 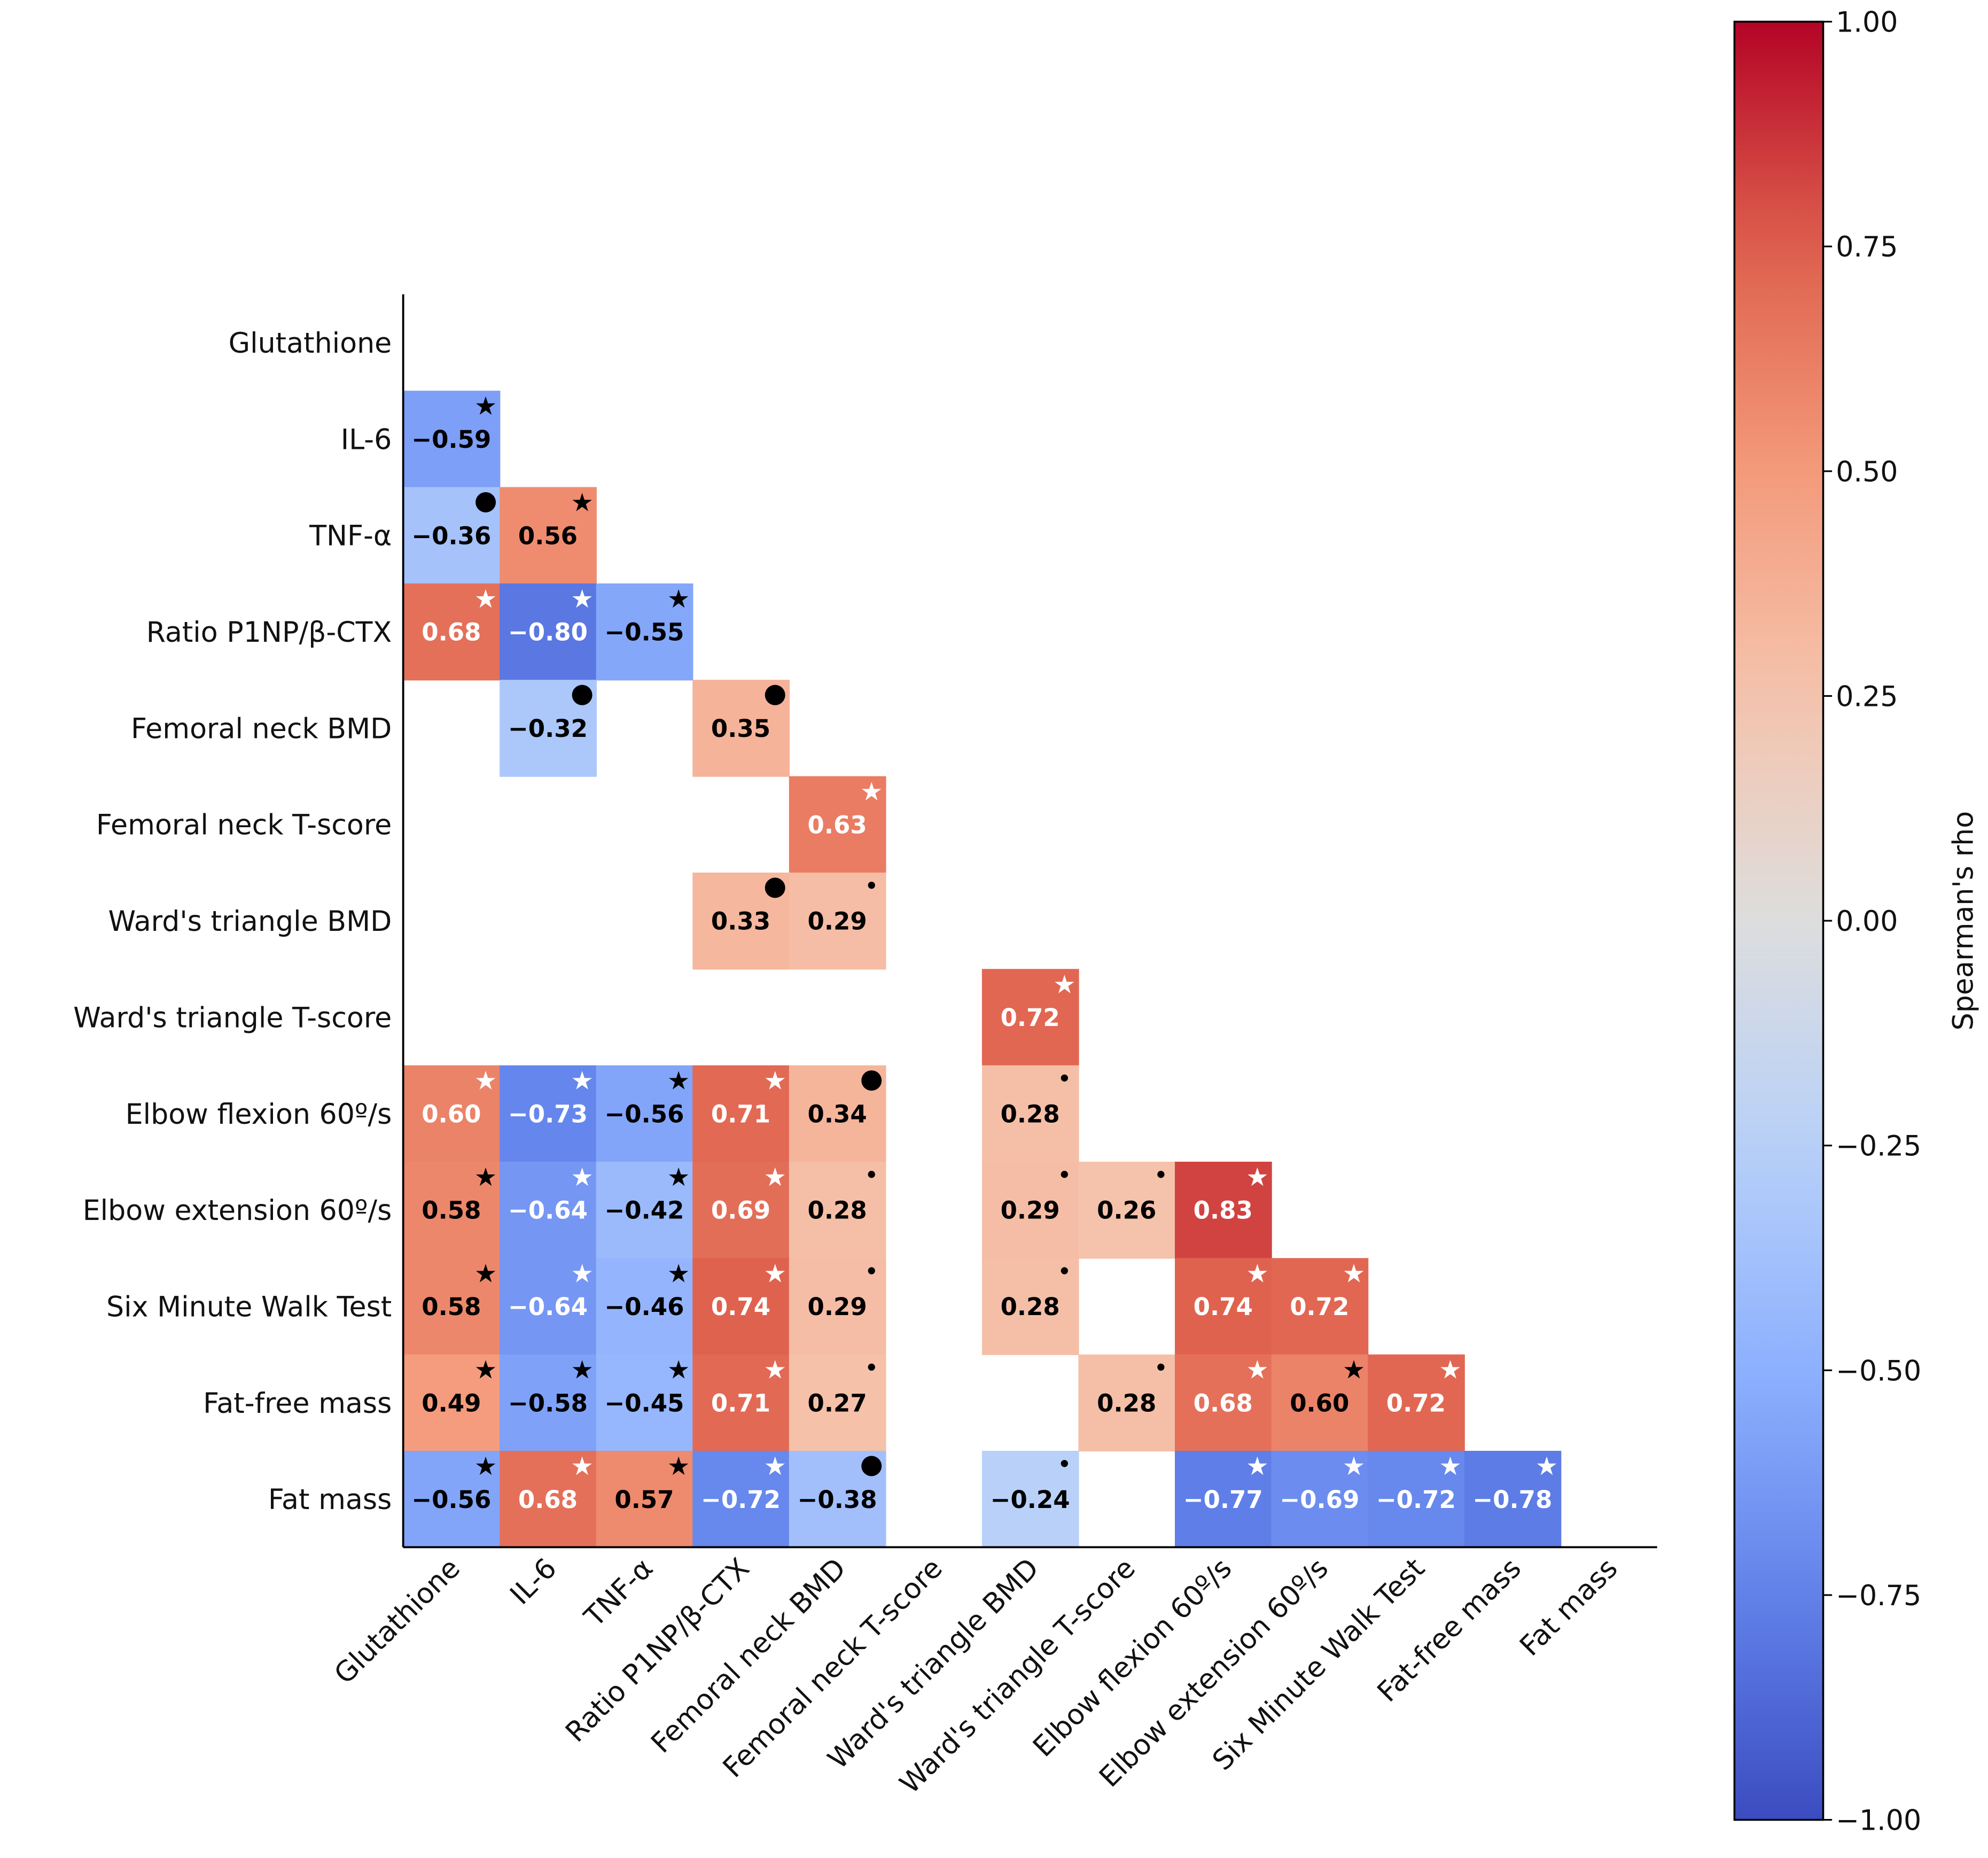 What do you see at coordinates (1878, 1147) in the screenshot?
I see `colorbar-tick-label: −0.25` at bounding box center [1878, 1147].